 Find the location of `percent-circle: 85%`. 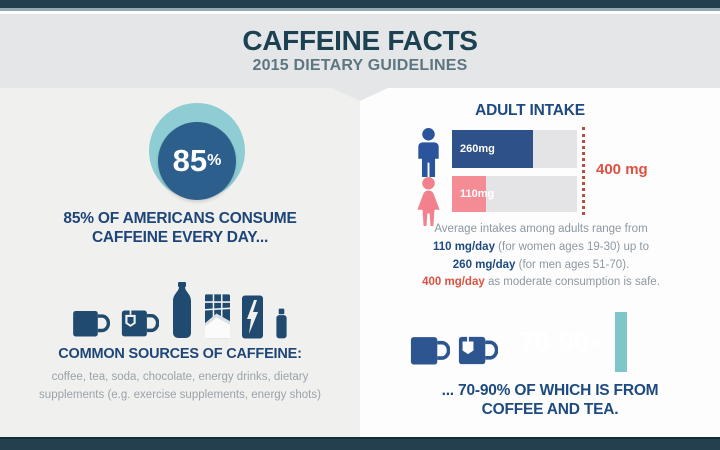

percent-circle: 85% is located at coordinates (197, 151).